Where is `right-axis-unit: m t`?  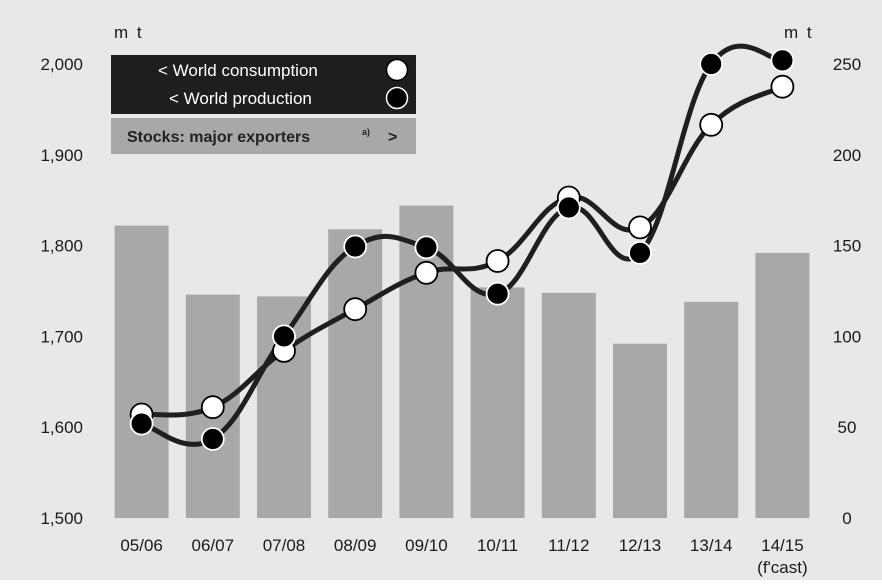
right-axis-unit: m t is located at coordinates (799, 32).